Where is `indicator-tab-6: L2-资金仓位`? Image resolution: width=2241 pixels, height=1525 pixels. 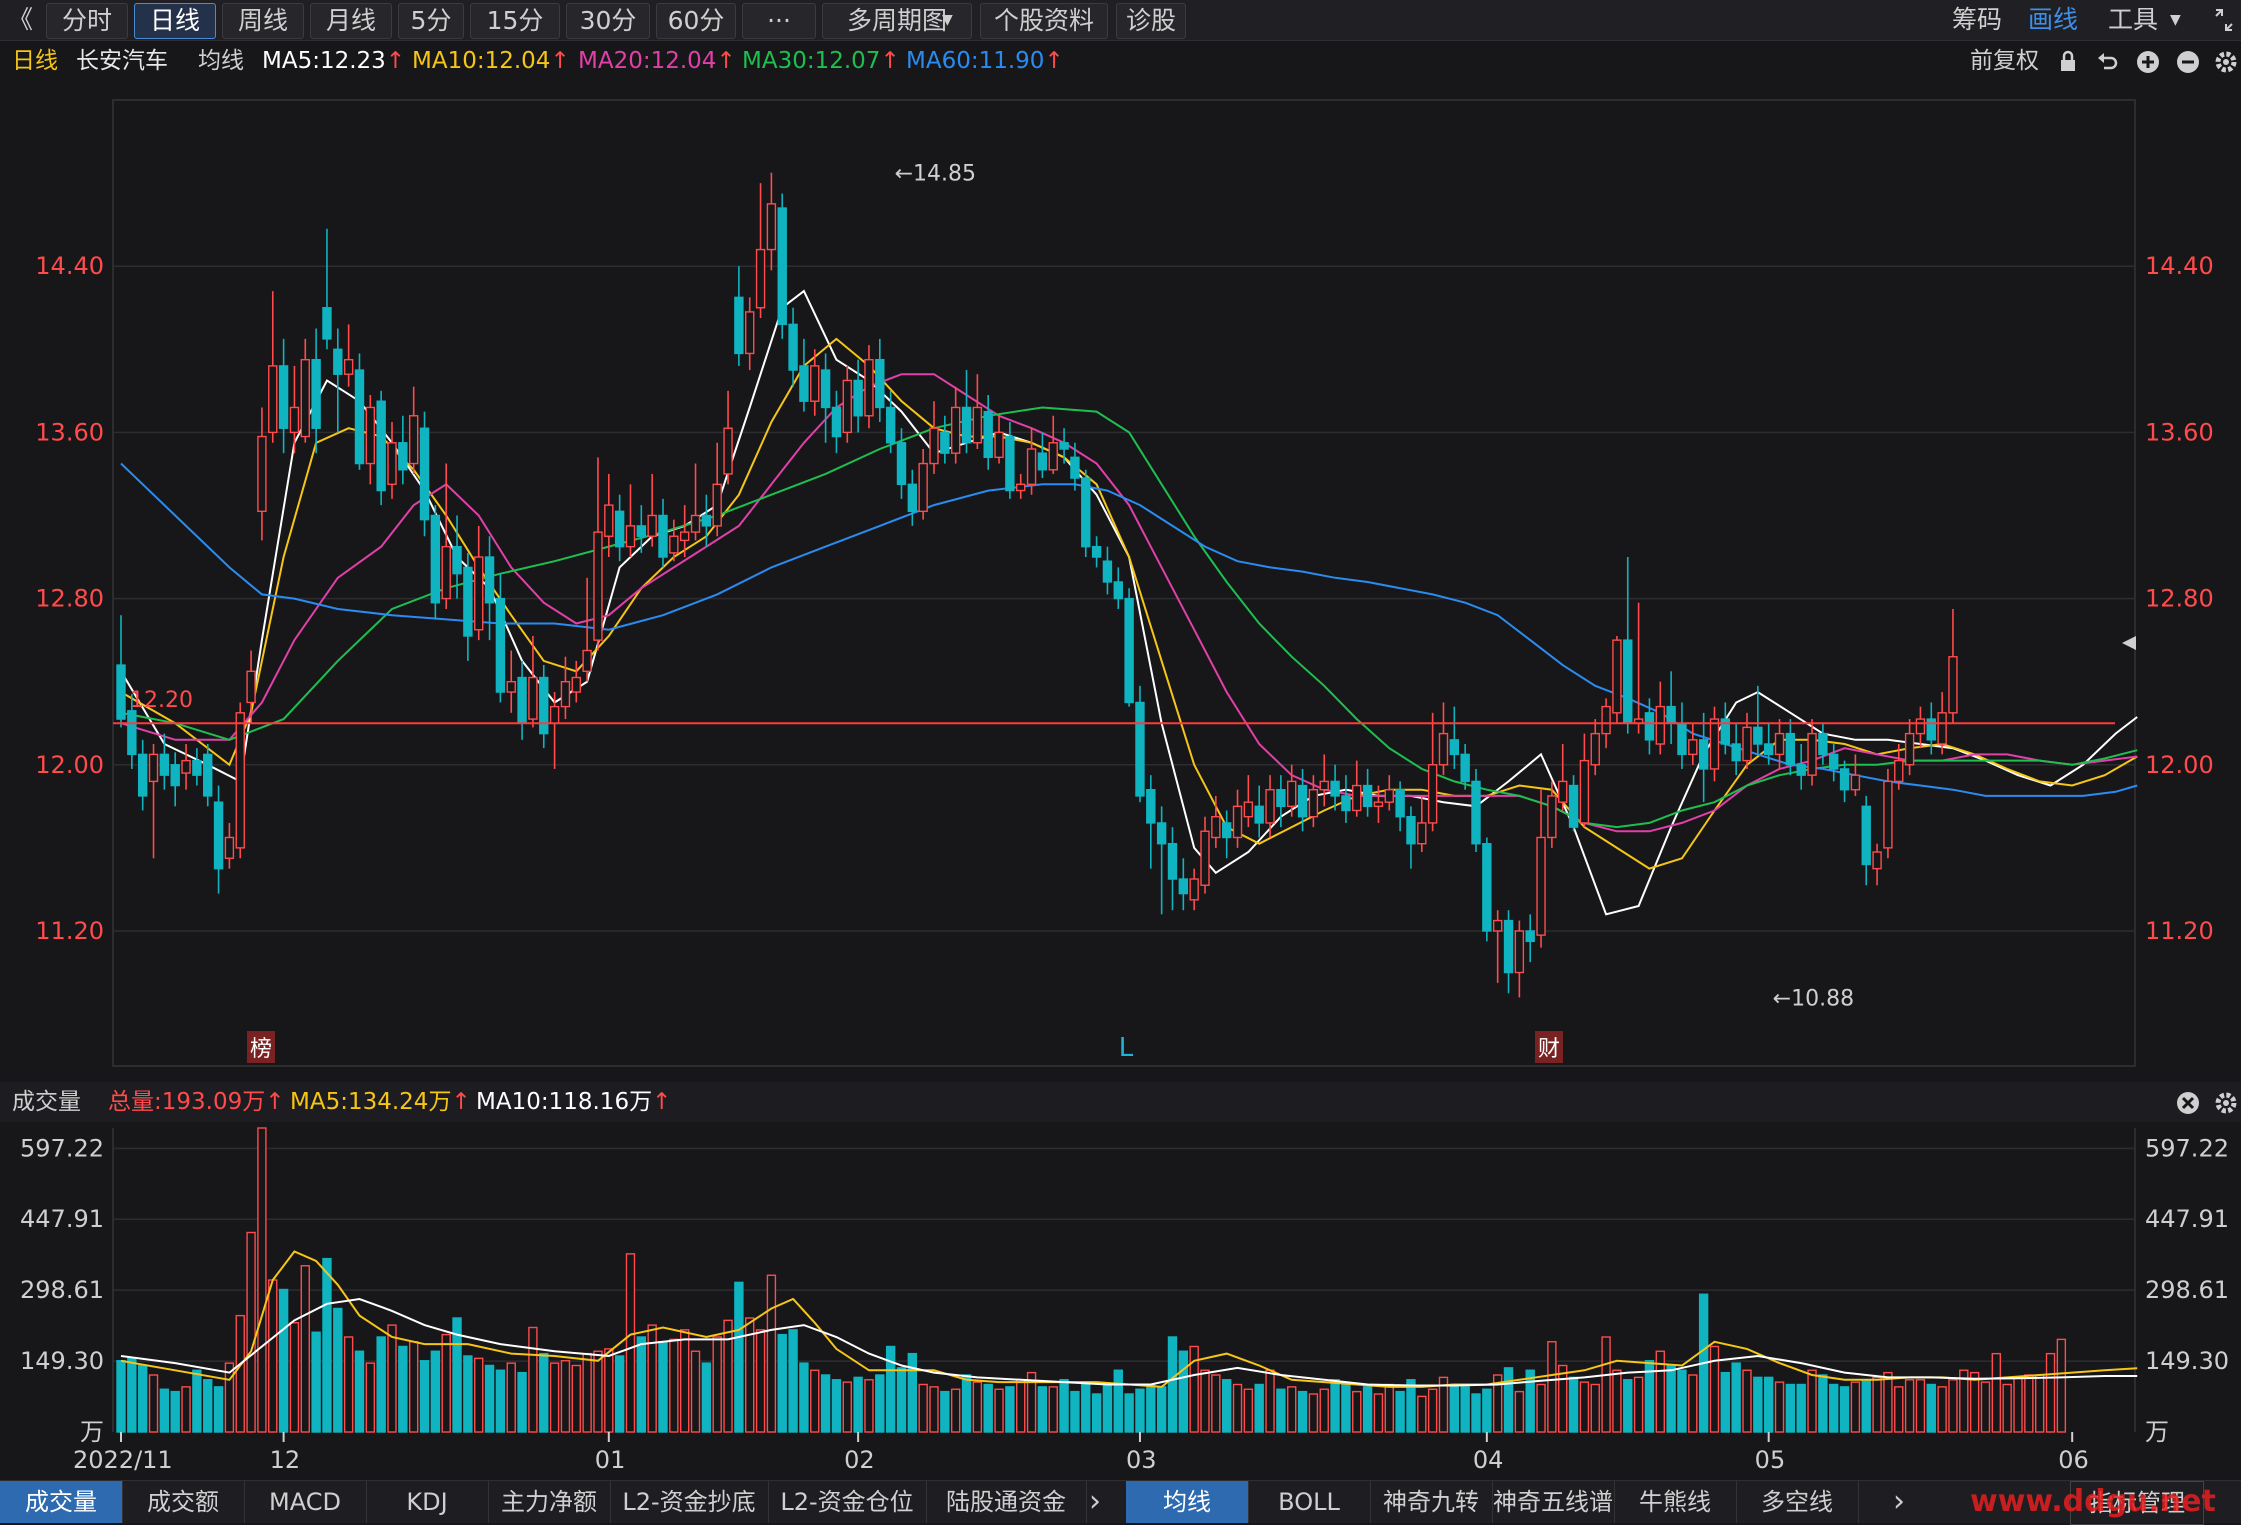
indicator-tab-6: L2-资金仓位 is located at coordinates (847, 1502).